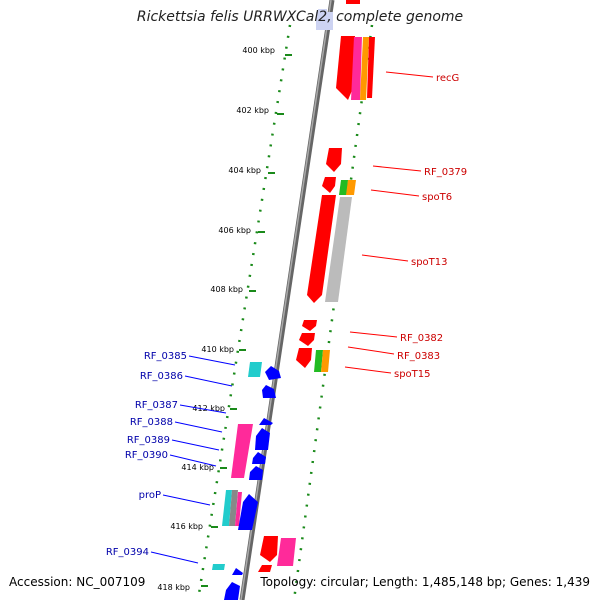 Image resolution: width=600 pixels, height=600 pixels. I want to click on reverse-features, so click(246, 481).